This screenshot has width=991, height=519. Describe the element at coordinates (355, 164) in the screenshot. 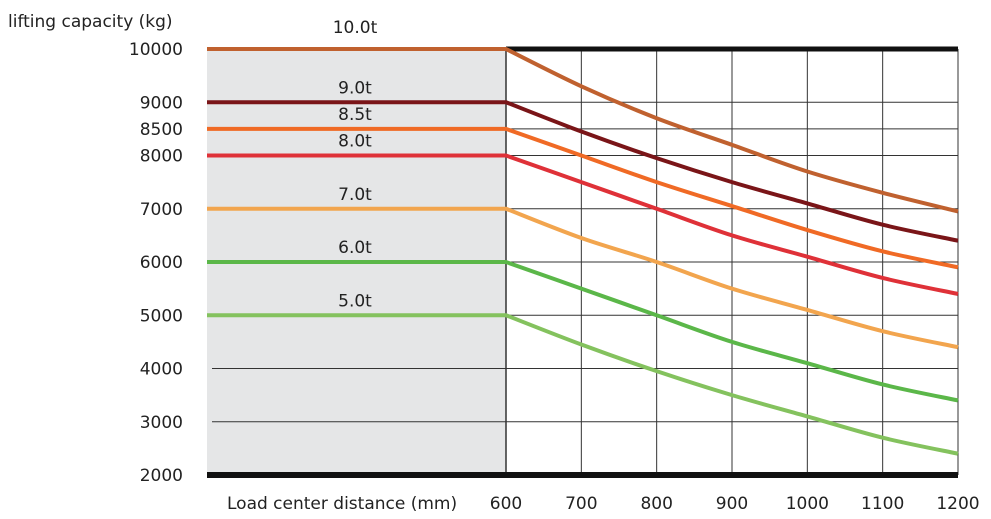

I see `series-label-layer: 10.0t 9.0t 8.5t 8.0t 7.0t 6.0t 5.0t` at that location.